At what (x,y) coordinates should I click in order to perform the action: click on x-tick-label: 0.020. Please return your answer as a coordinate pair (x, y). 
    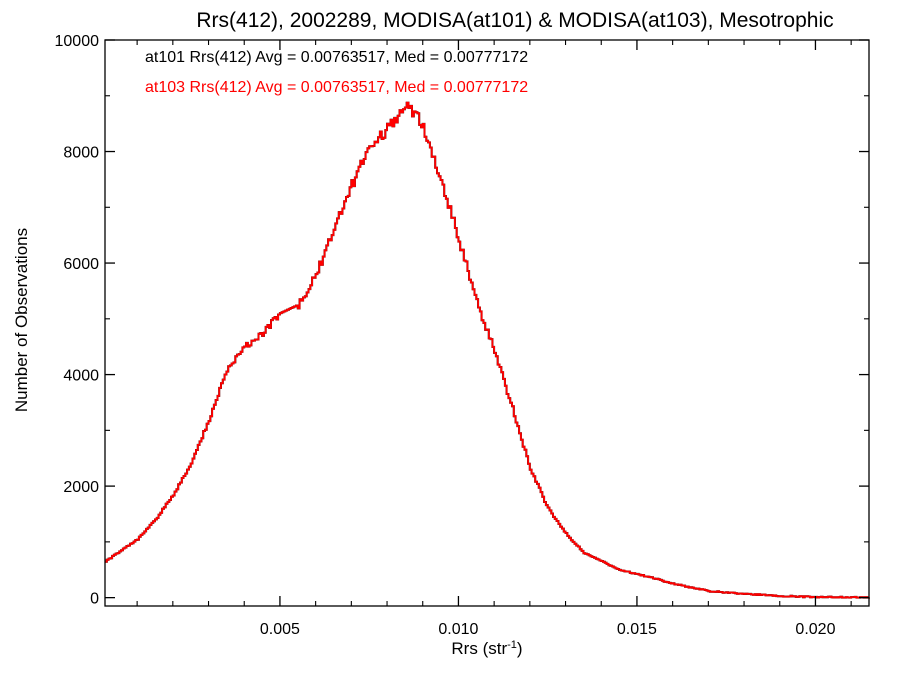
    Looking at the image, I should click on (815, 629).